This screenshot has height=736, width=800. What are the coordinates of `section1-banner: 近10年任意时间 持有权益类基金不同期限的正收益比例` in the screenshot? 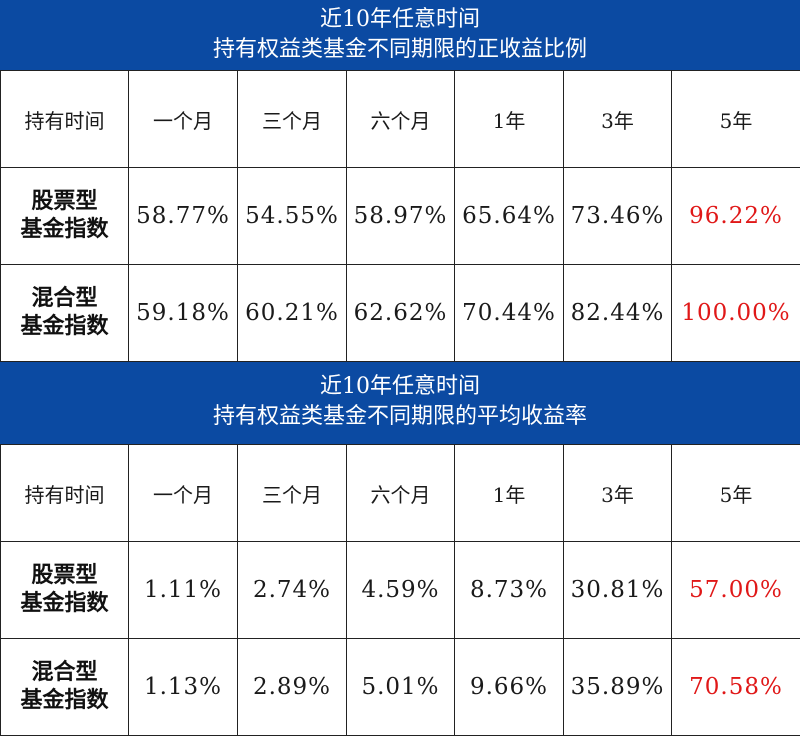 It's located at (400, 35).